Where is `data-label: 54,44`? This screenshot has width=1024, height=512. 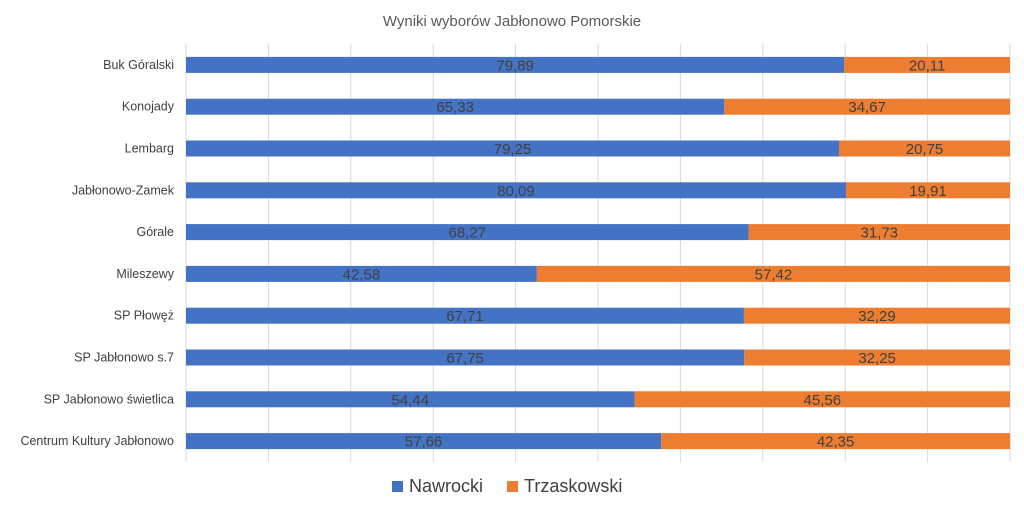 data-label: 54,44 is located at coordinates (411, 400).